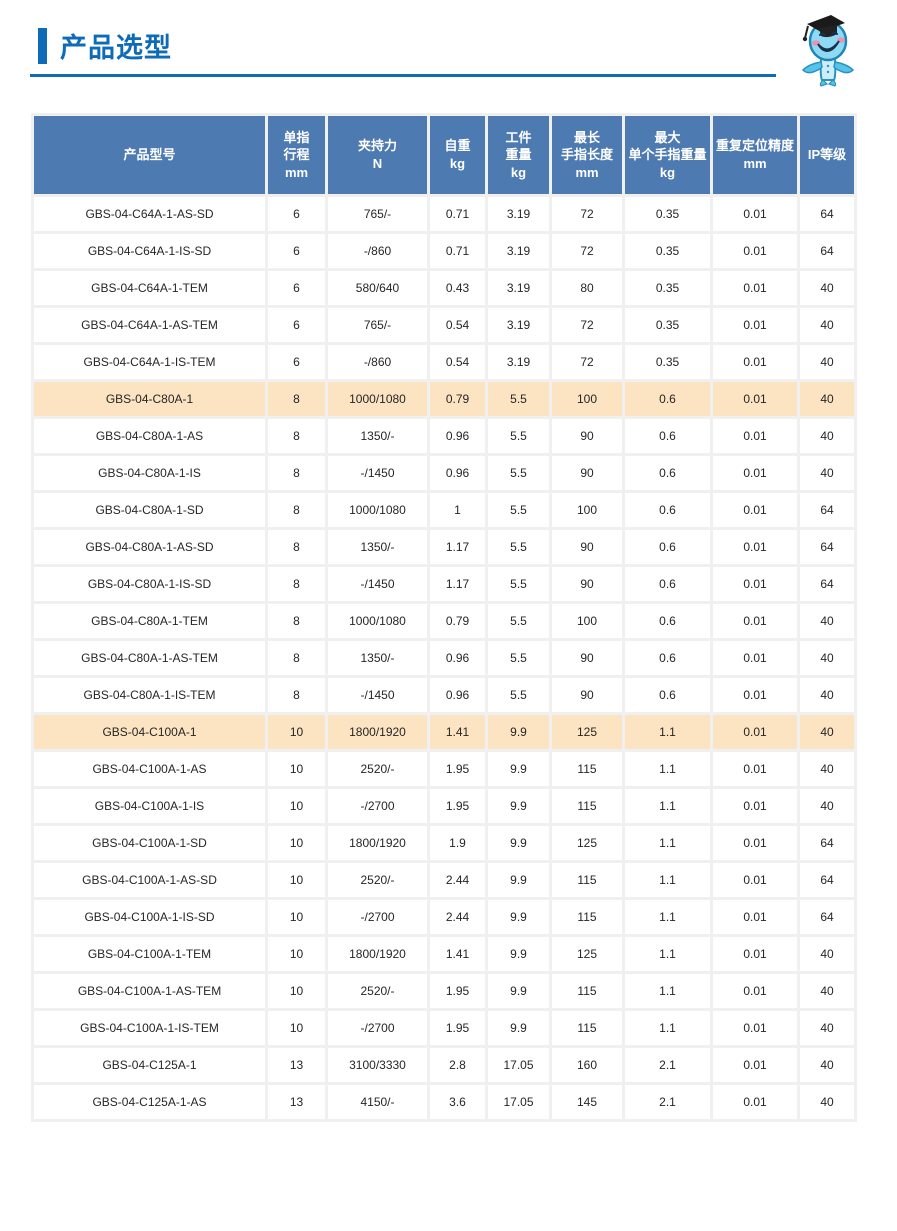 This screenshot has height=1231, width=897. I want to click on col-header-model: 产品型号, so click(149, 155).